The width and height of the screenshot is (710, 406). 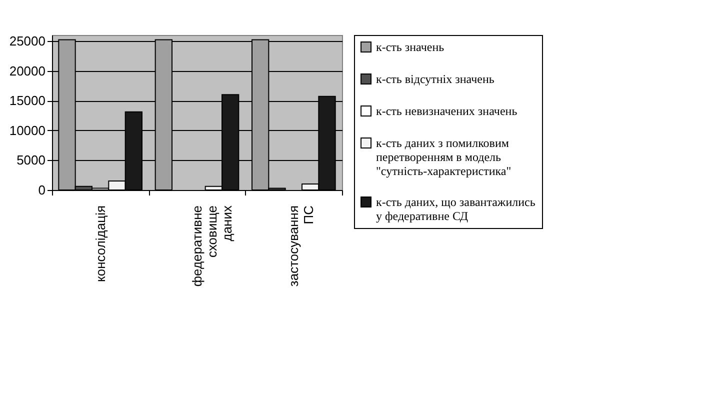 What do you see at coordinates (27, 100) in the screenshot?
I see `y-tick-label: 15000` at bounding box center [27, 100].